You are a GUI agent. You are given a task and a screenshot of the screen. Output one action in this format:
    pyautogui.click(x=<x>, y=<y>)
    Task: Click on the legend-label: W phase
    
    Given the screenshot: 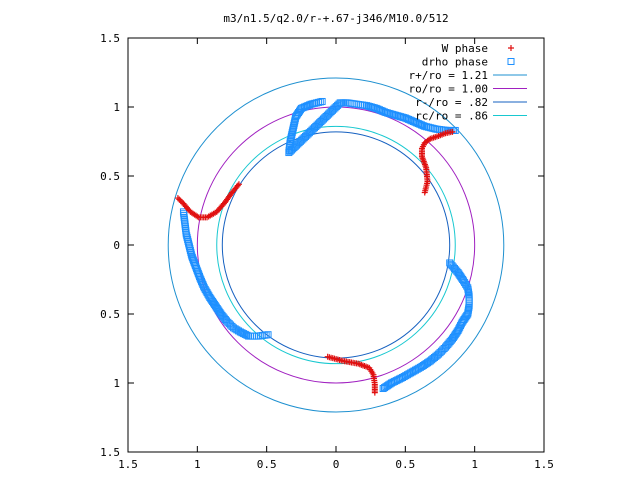 What is the action you would take?
    pyautogui.click(x=465, y=48)
    